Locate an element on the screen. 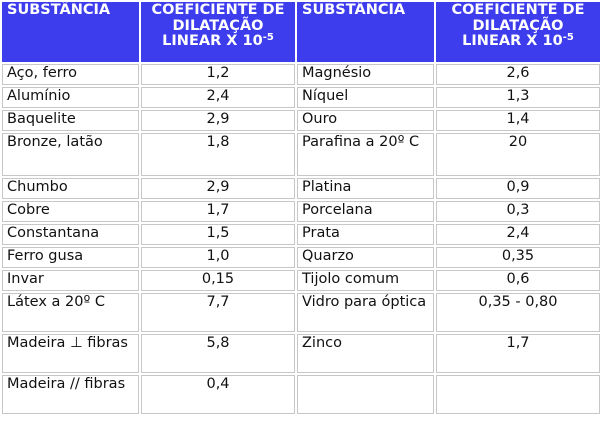  substance-name: Vidro para óptica is located at coordinates (365, 312).